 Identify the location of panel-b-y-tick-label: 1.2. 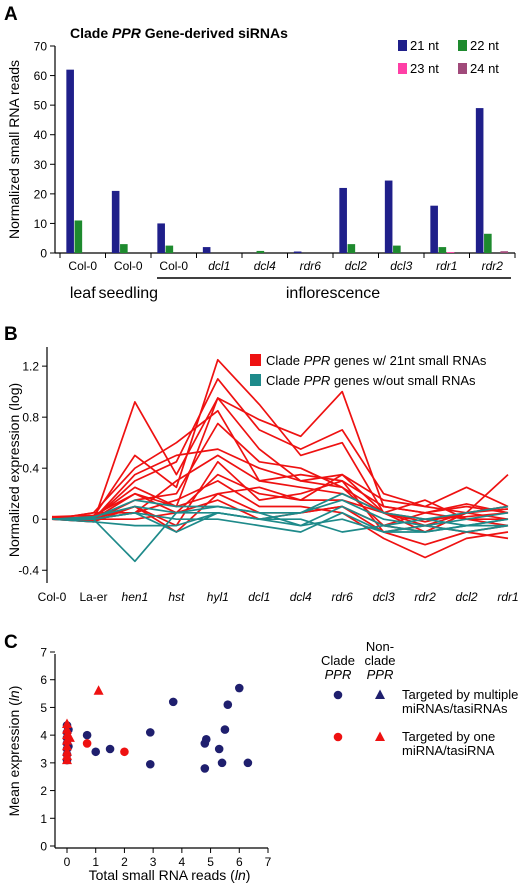
(30, 367).